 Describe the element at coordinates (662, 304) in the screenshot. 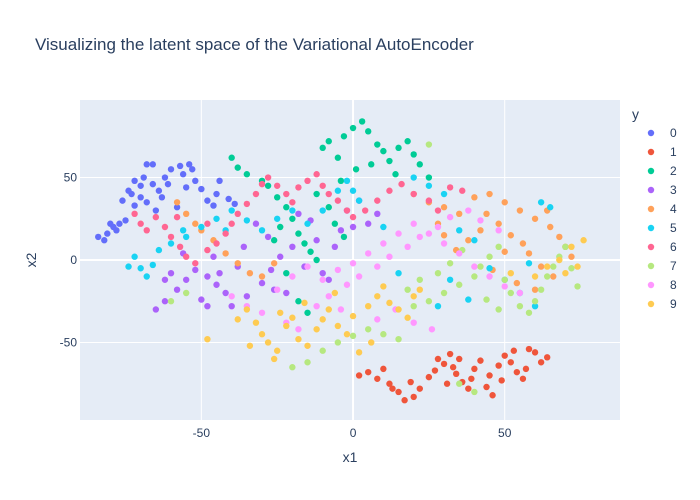

I see `legend-item-9: 9` at that location.